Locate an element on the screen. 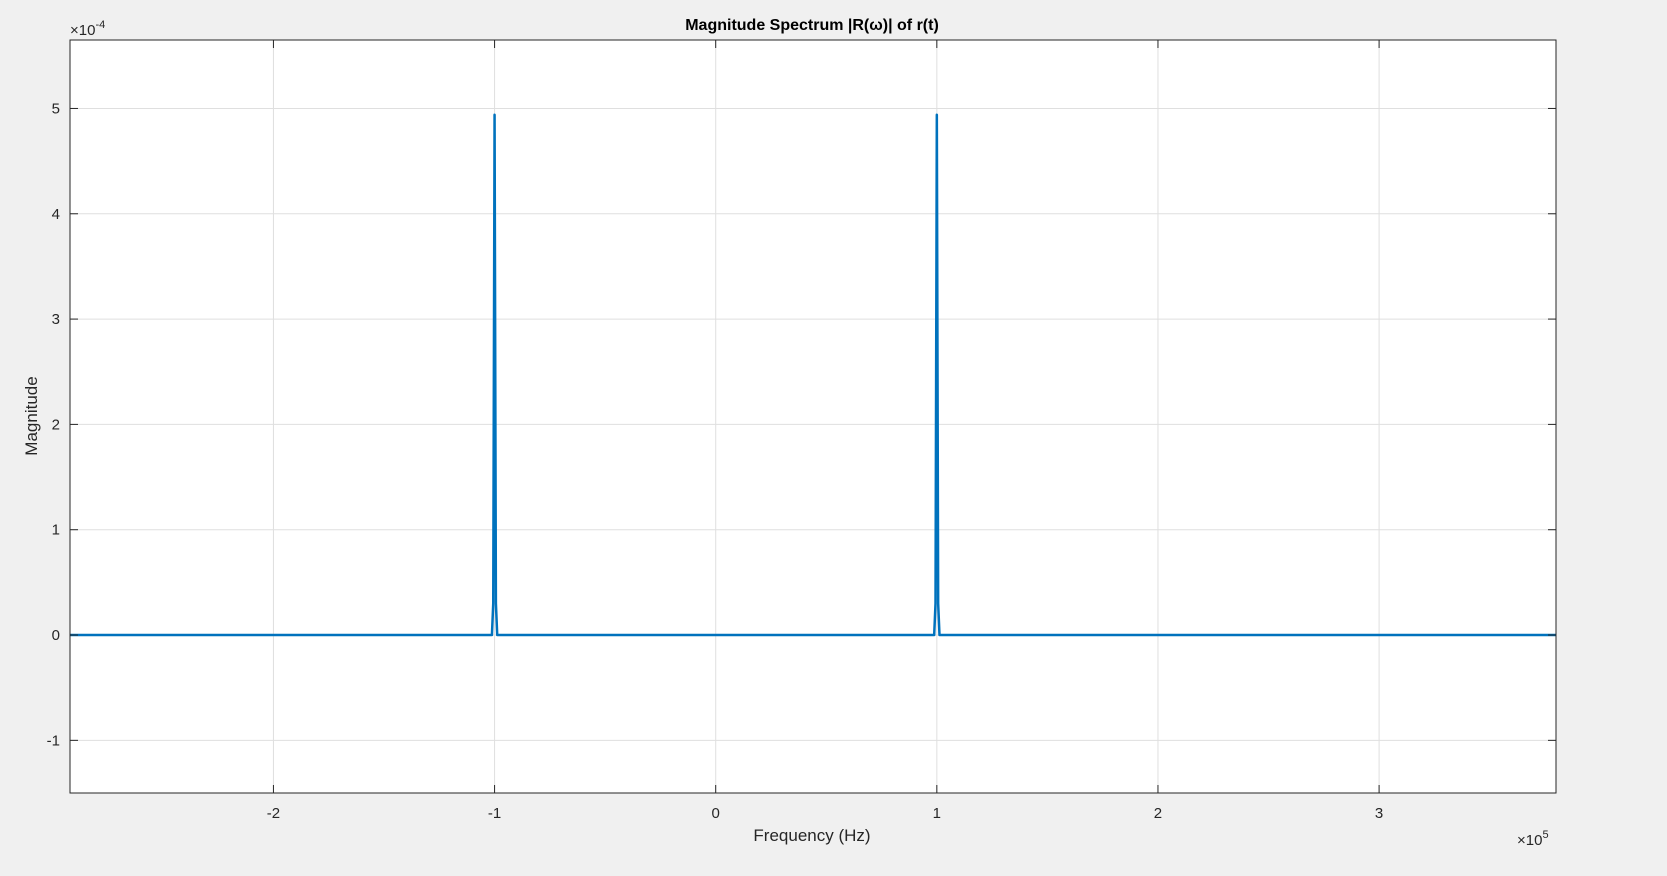 The width and height of the screenshot is (1667, 876). y-exponent-base: ×10 is located at coordinates (82, 30).